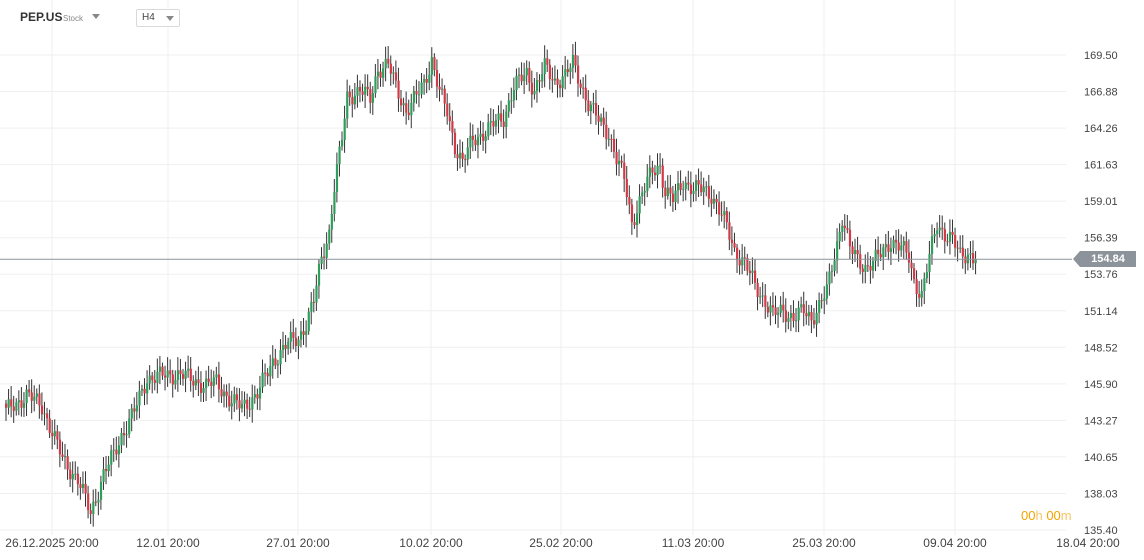 The width and height of the screenshot is (1144, 560). I want to click on y-tick-label: 135.40, so click(1101, 531).